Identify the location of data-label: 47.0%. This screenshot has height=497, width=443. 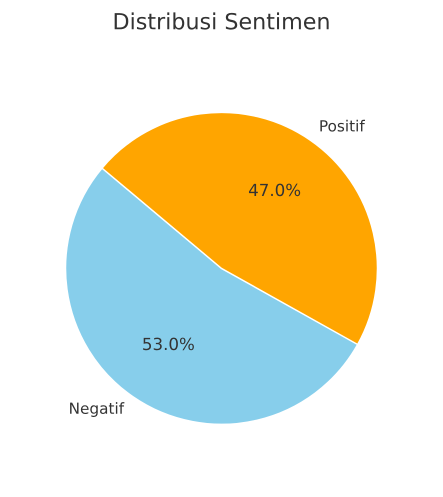
(274, 190).